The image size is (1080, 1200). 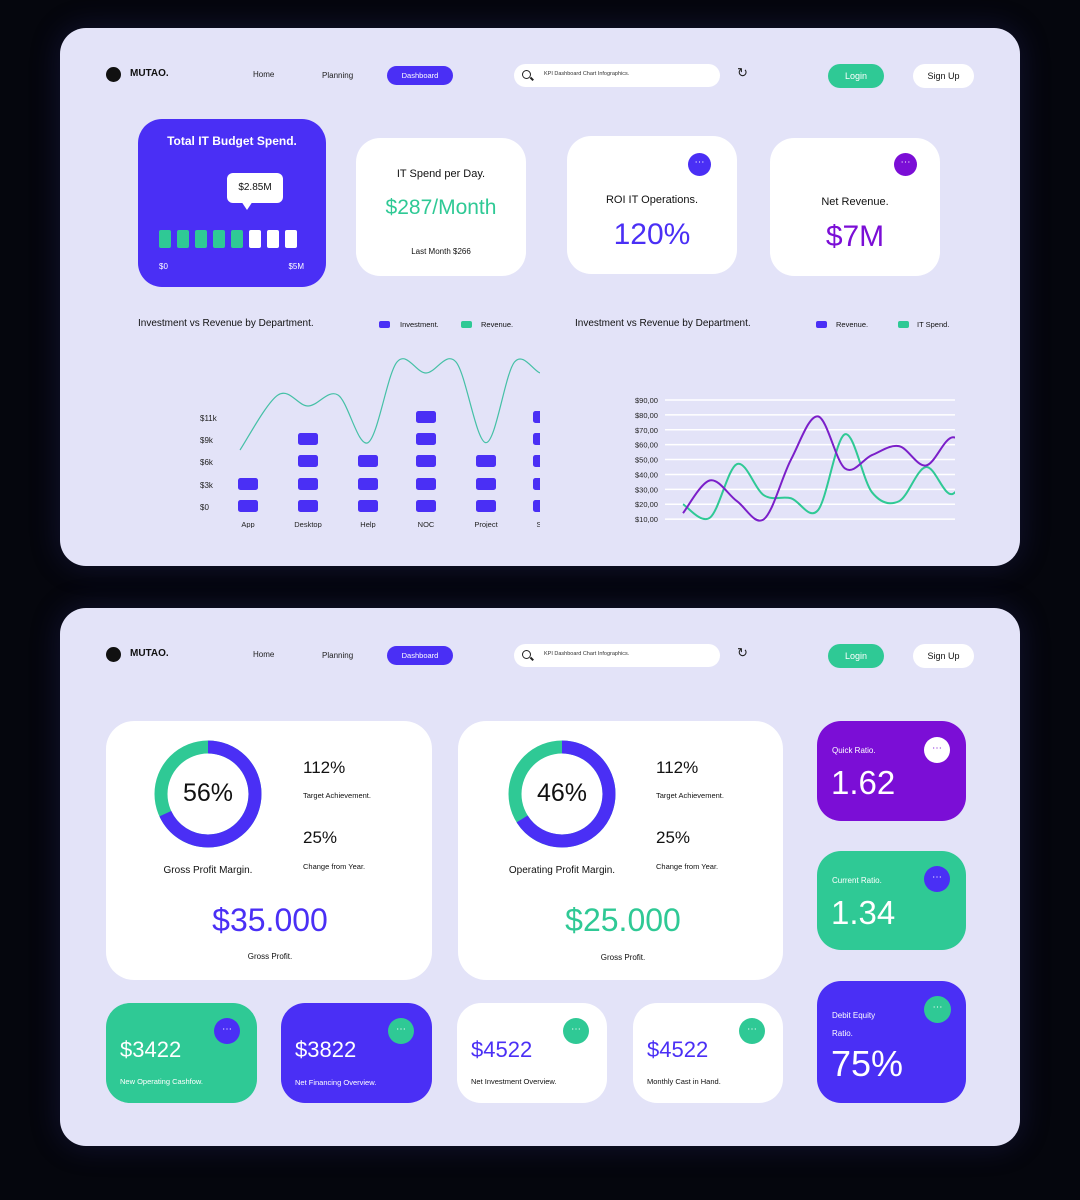 What do you see at coordinates (663, 323) in the screenshot?
I see `line-chart-title: Investment vs Revenue by Department.` at bounding box center [663, 323].